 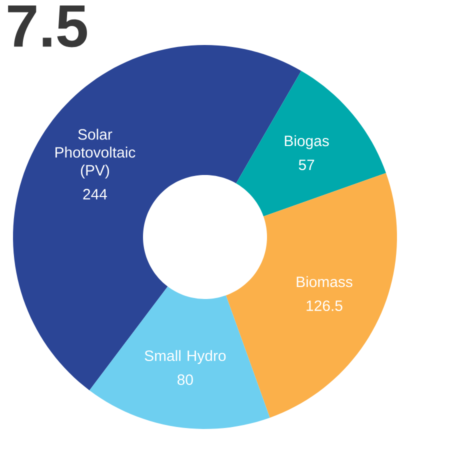 I want to click on slice-label: Solar Photovoltaic (PV), so click(x=95, y=153).